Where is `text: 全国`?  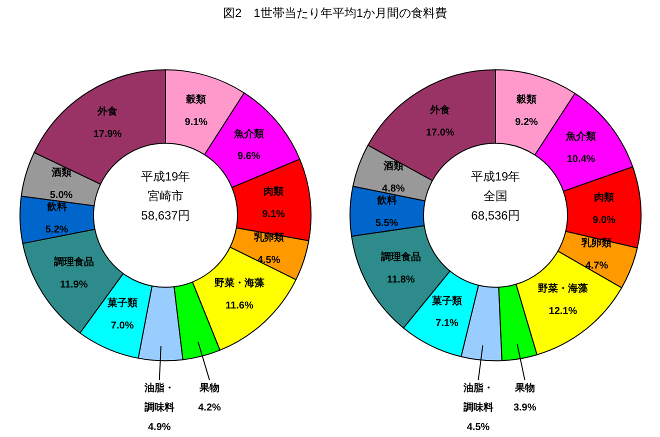 text: 全国 is located at coordinates (496, 195).